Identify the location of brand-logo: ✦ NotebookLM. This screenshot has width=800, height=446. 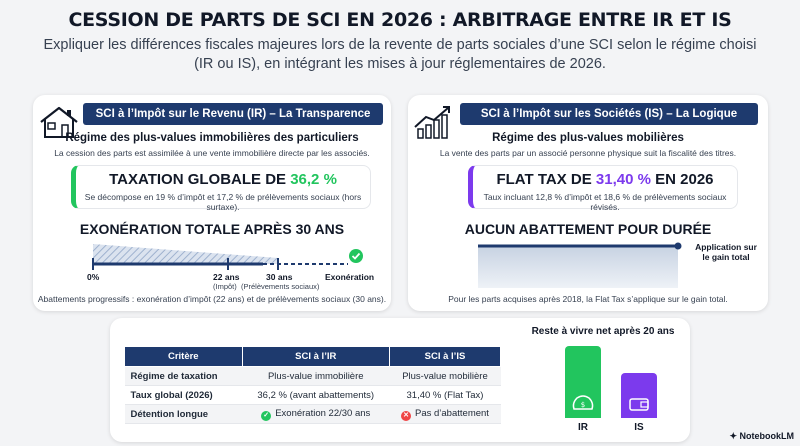
(761, 436).